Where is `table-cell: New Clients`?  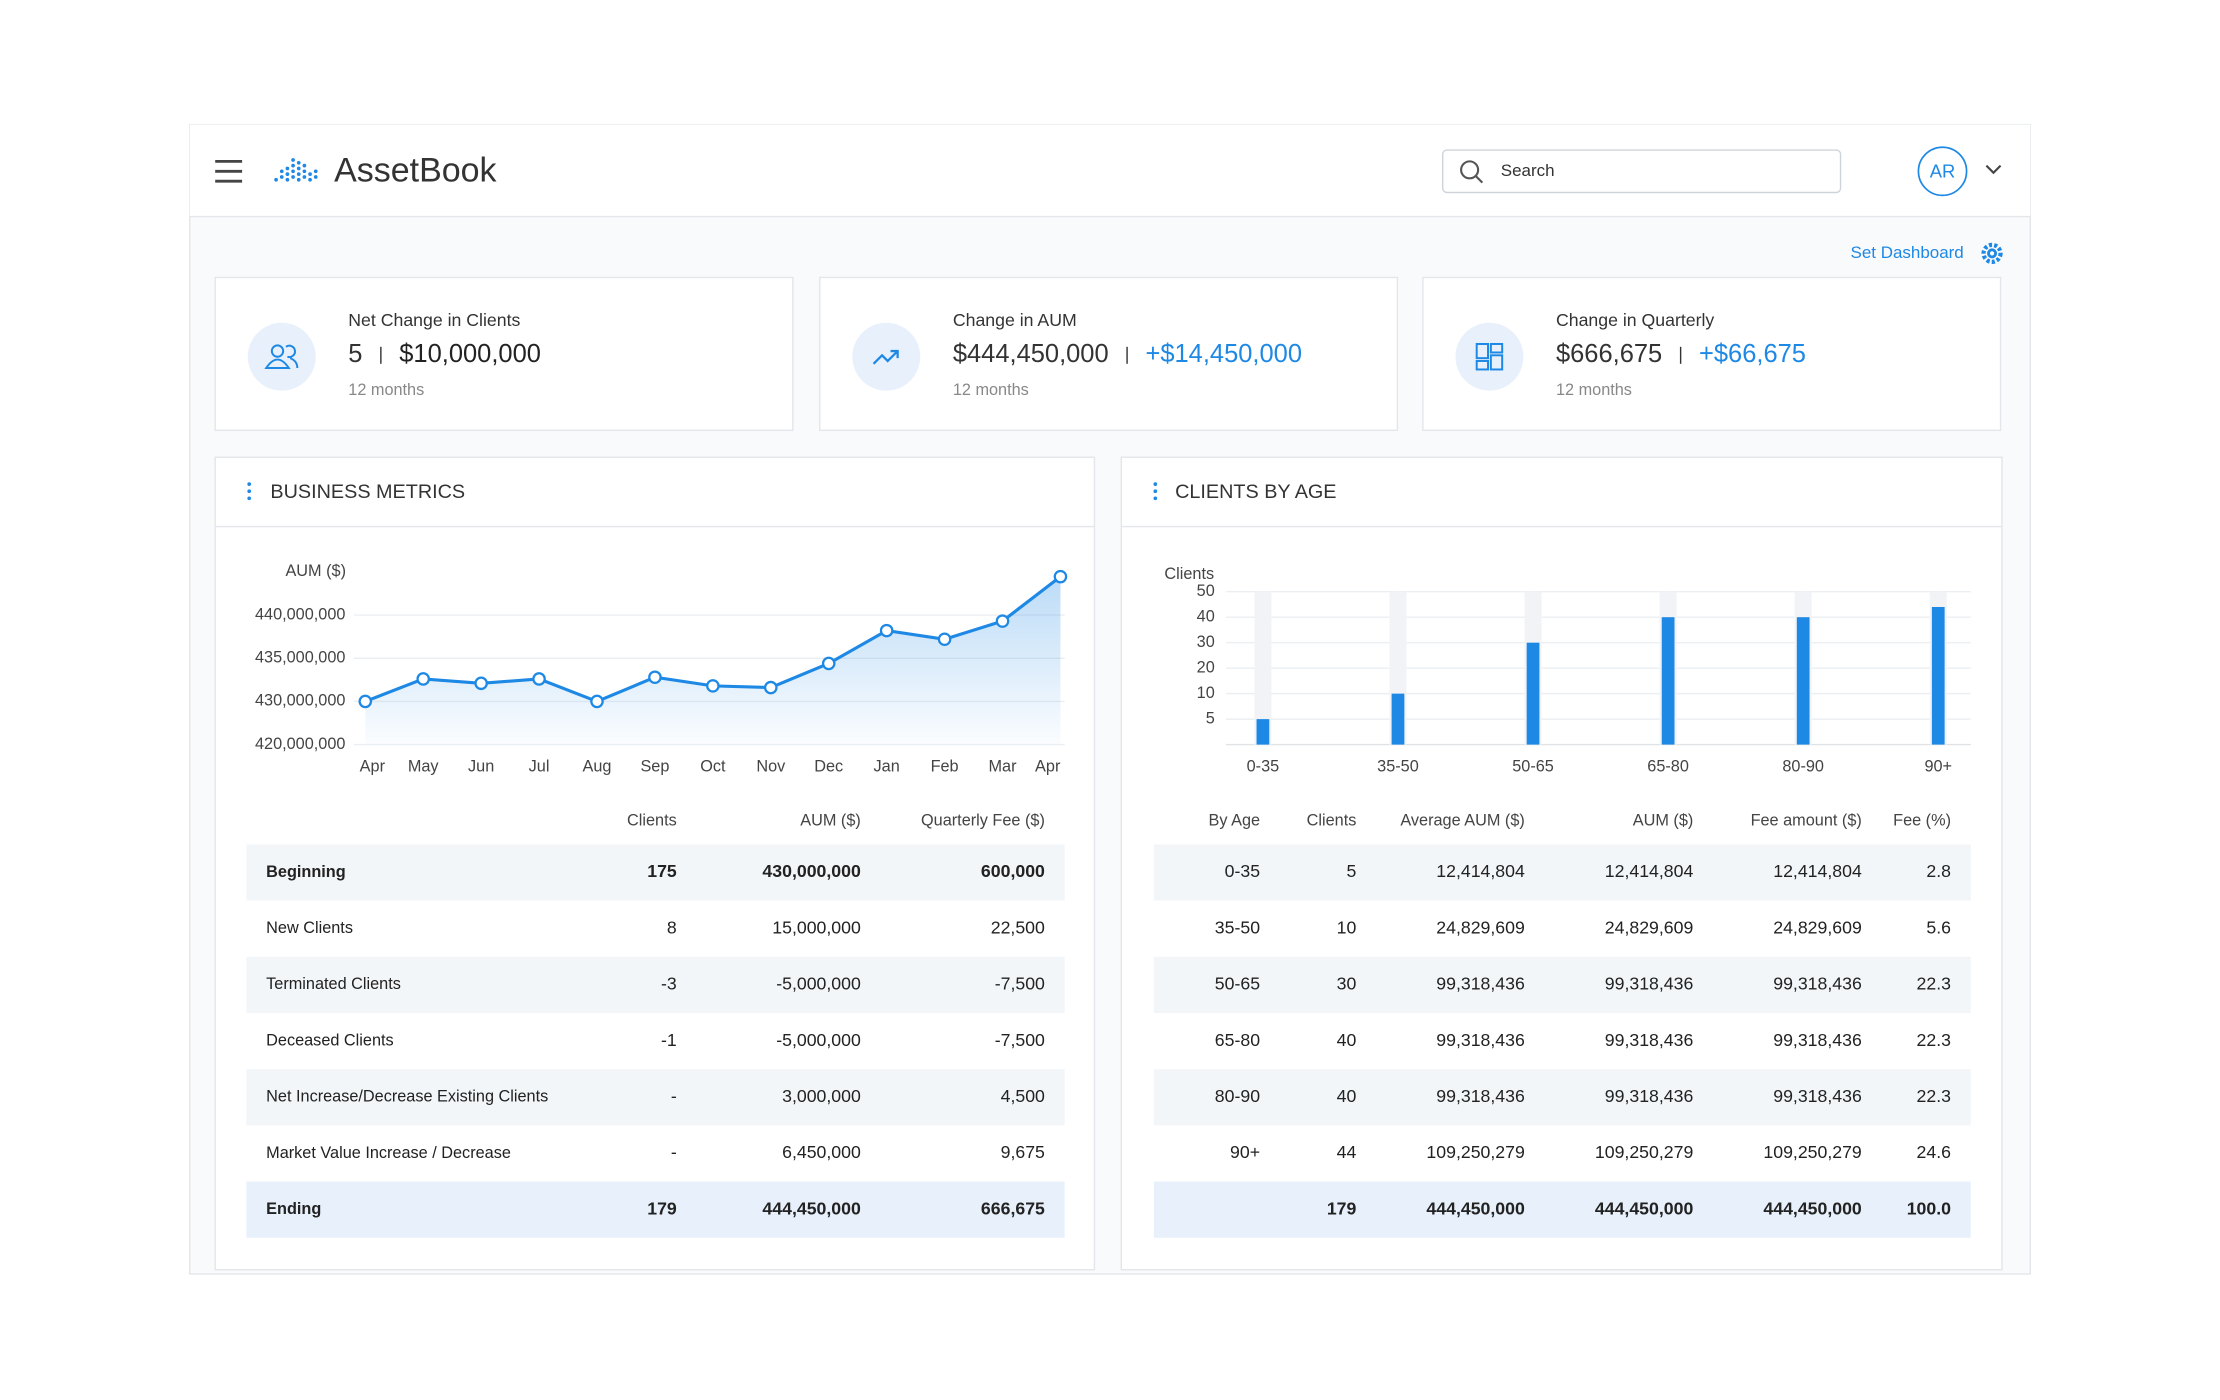
table-cell: New Clients is located at coordinates (309, 928).